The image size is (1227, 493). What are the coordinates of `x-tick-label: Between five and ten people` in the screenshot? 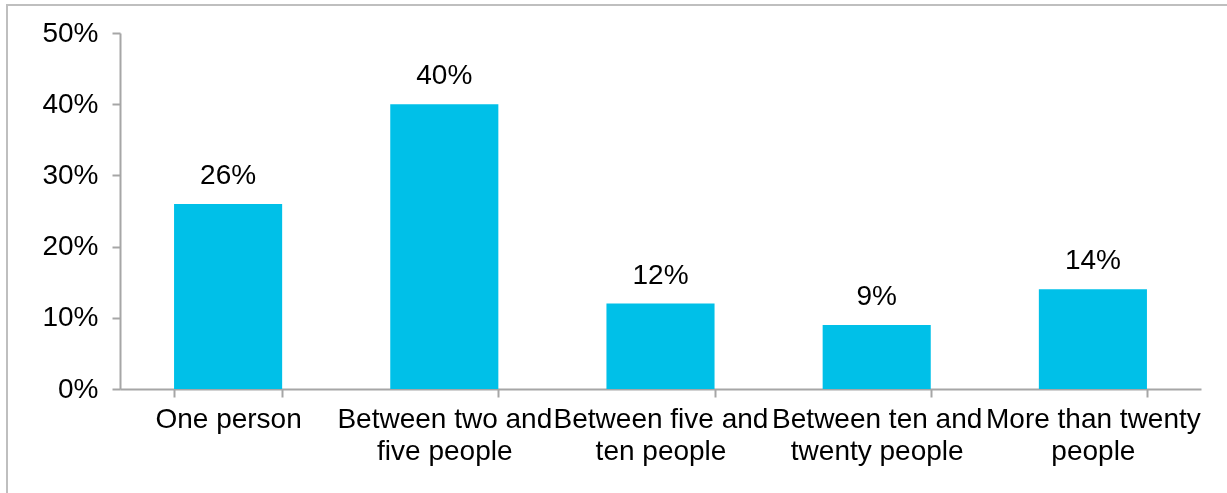 It's located at (661, 434).